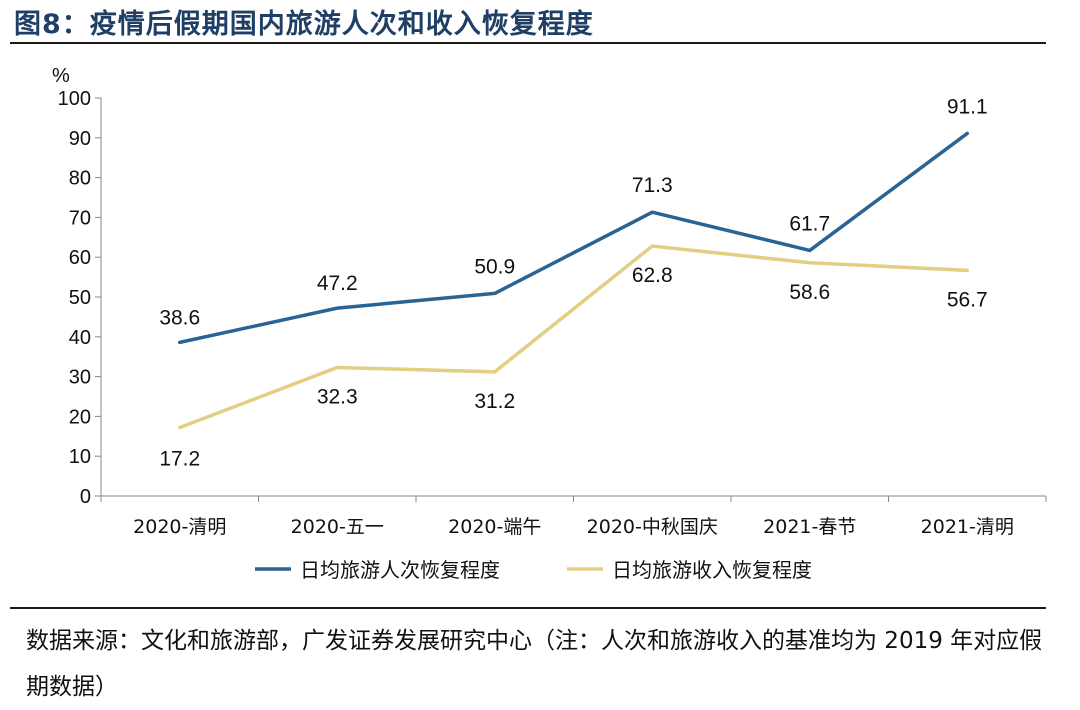  Describe the element at coordinates (967, 106) in the screenshot. I see `data-label: 91.1` at that location.